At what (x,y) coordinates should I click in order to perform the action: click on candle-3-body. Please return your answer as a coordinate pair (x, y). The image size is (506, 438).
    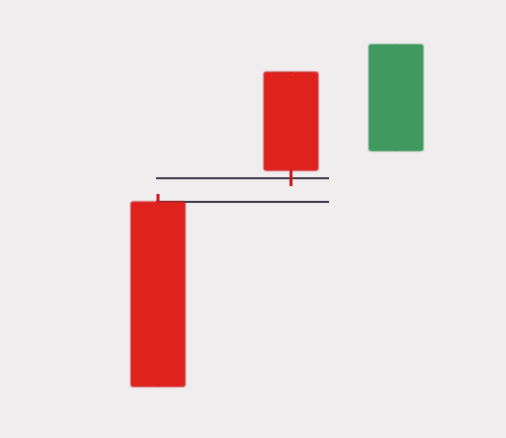
    Looking at the image, I should click on (396, 98).